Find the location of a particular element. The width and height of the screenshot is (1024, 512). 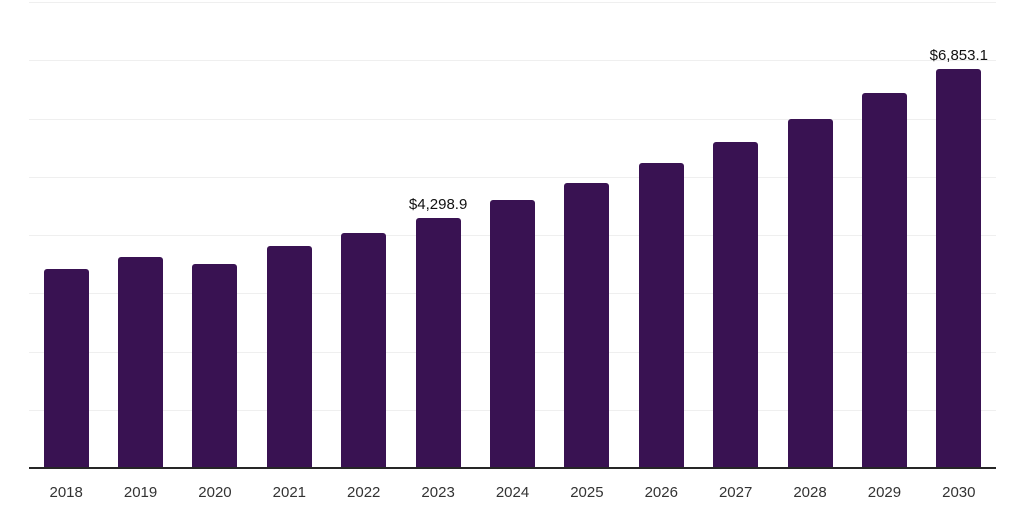

x-tick-label-2027: 2027 is located at coordinates (735, 492).